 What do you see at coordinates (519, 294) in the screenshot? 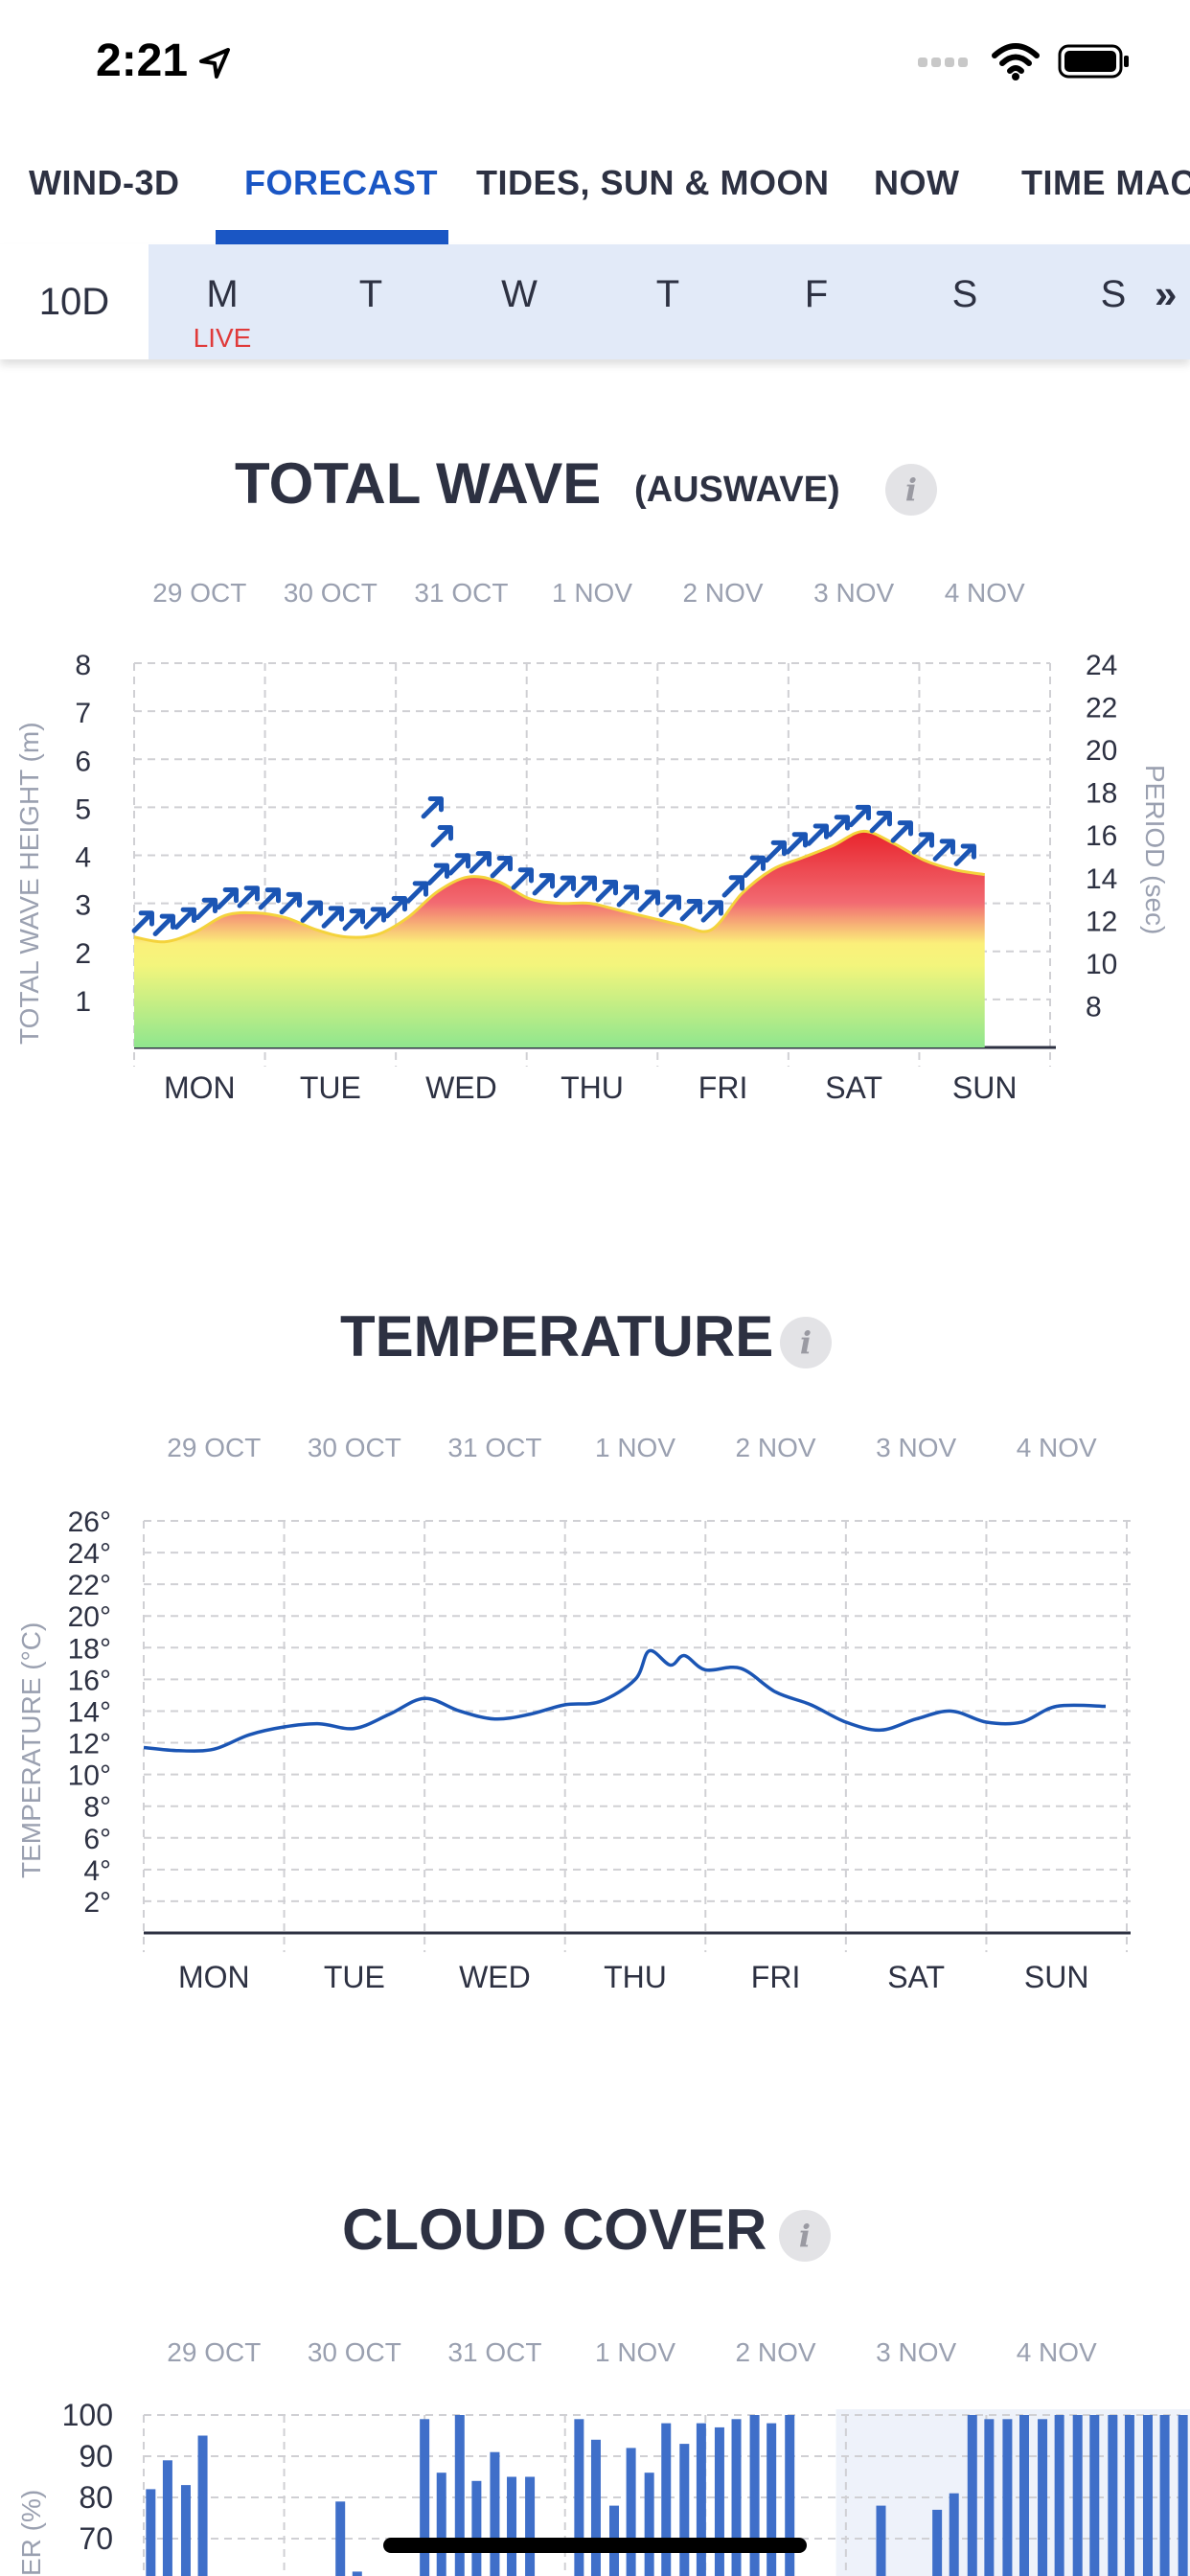
I see `day-wednesday: W` at bounding box center [519, 294].